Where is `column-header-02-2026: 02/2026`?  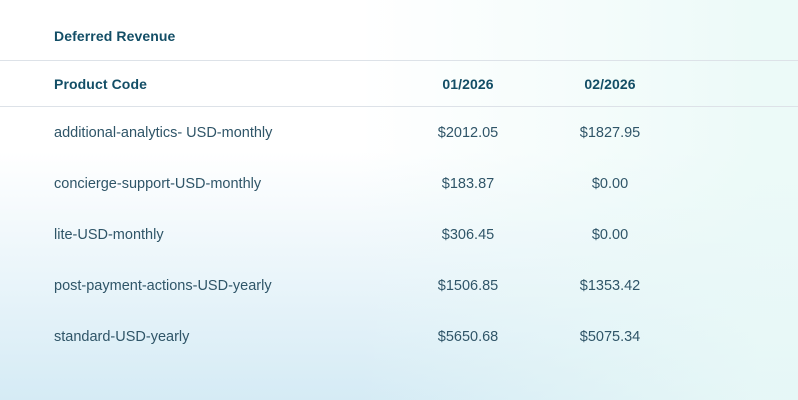
column-header-02-2026: 02/2026 is located at coordinates (610, 83).